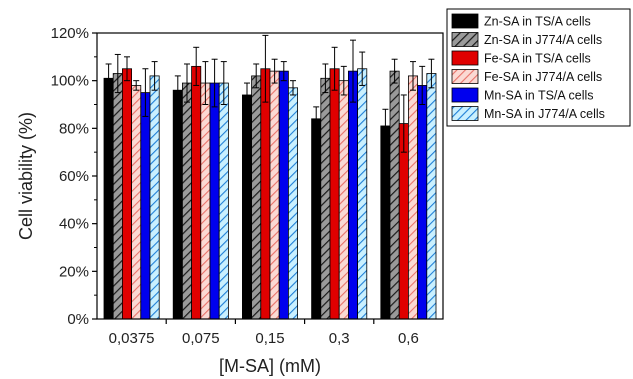  Describe the element at coordinates (74, 224) in the screenshot. I see `y-tick-label: 40%` at that location.